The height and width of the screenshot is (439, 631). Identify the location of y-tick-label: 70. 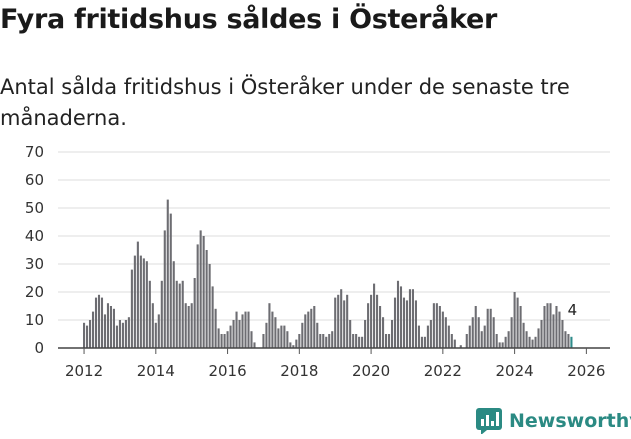
(34, 152).